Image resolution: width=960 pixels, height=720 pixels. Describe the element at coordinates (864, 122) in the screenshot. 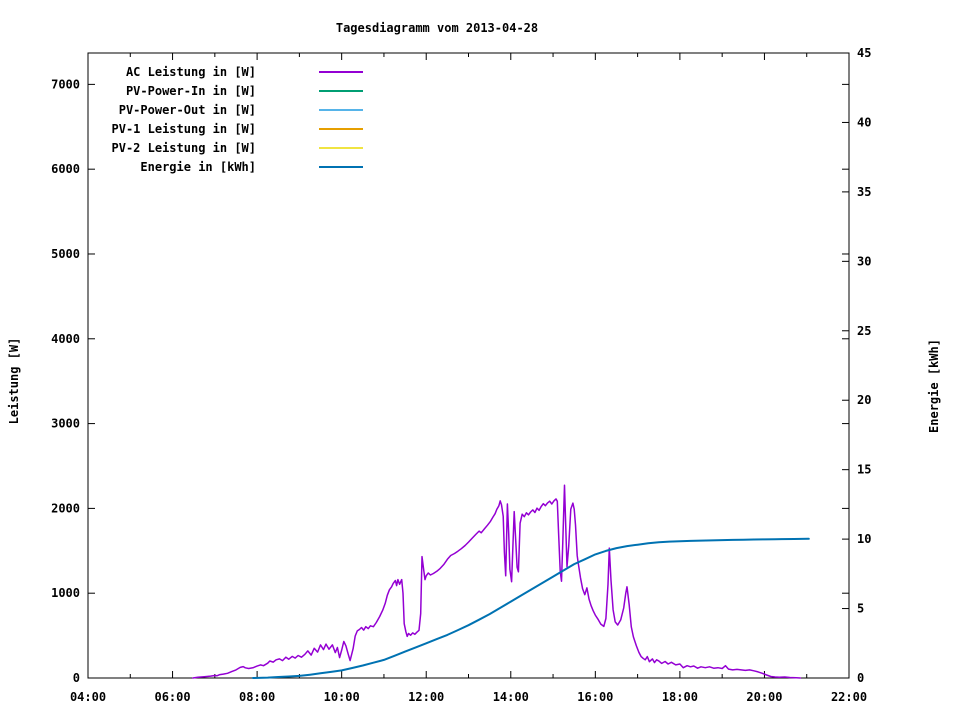

I see `y-right-tick-label: 40` at that location.